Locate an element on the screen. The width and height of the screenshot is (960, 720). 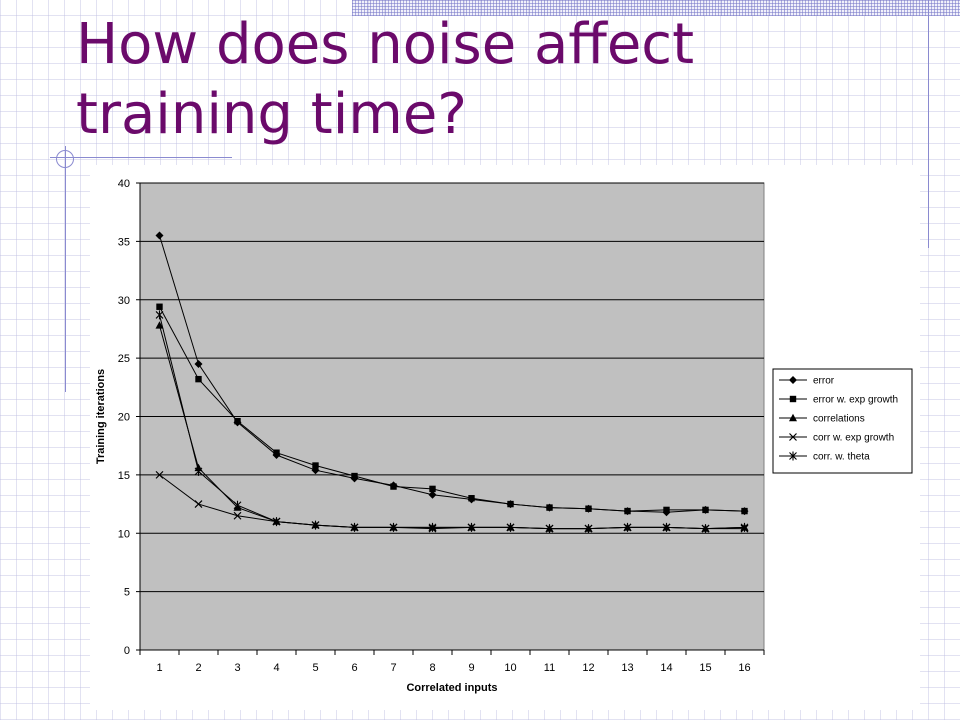
x-tick-labels: 1 2 3 4 5 6 7 8 9 10 11 12 13 14 15 16 is located at coordinates (453, 668).